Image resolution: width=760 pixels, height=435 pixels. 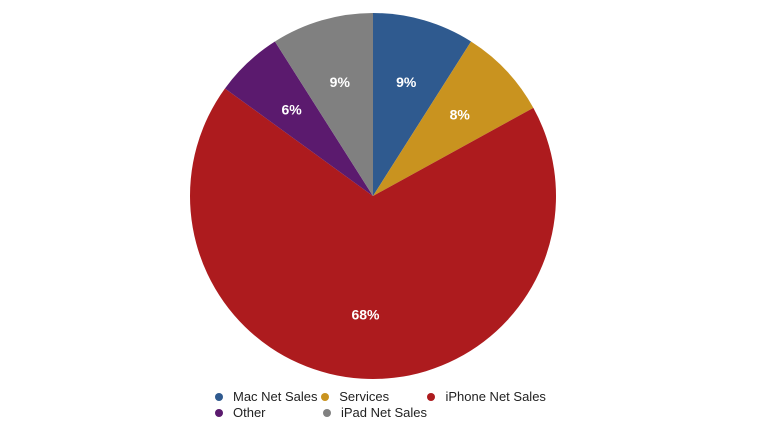 I want to click on pie-slice-labels: 9% 8% 68% 6% 9%, so click(x=375, y=198).